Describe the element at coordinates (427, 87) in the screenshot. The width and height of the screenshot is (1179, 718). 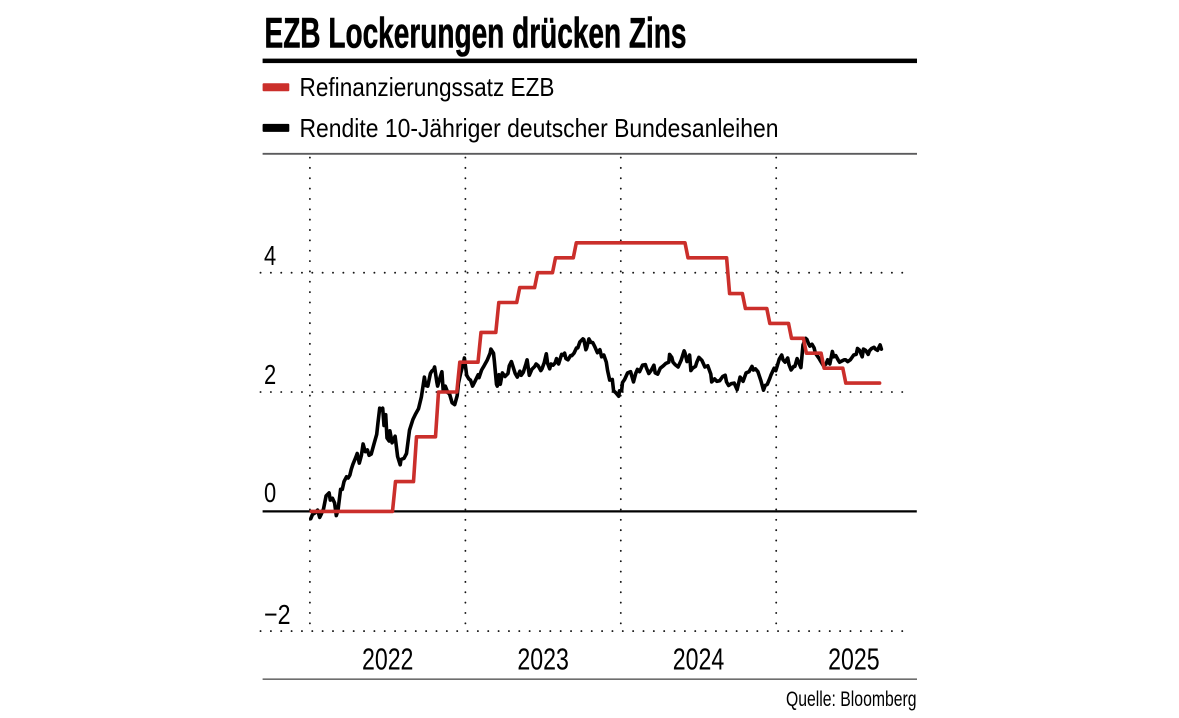
I see `svg-text: Refinanzierungssatz EZB` at that location.